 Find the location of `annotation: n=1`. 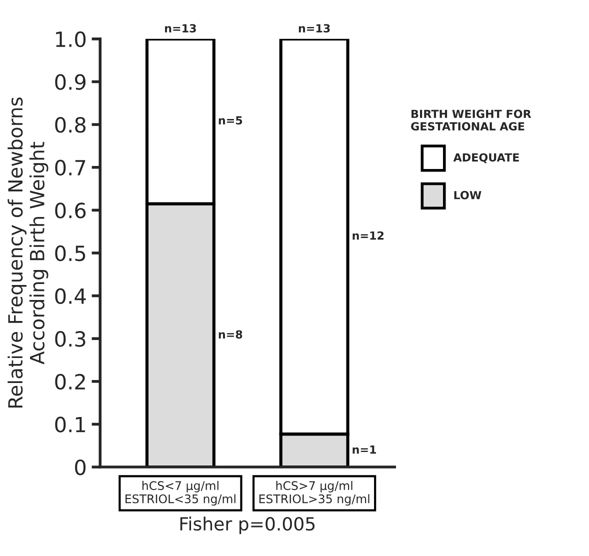

annotation: n=1 is located at coordinates (364, 450).